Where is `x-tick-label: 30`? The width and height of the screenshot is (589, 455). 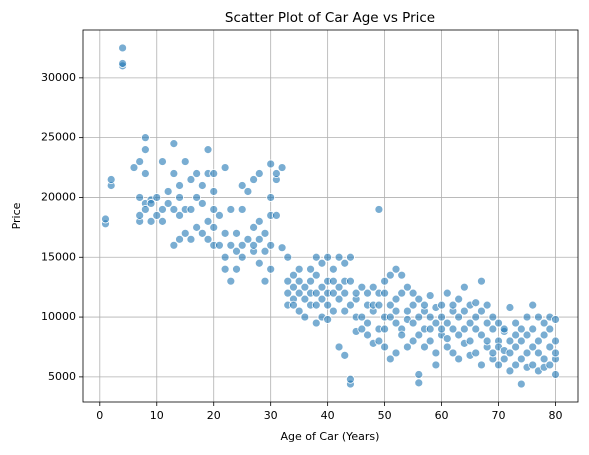
x-tick-label: 30 is located at coordinates (271, 415).